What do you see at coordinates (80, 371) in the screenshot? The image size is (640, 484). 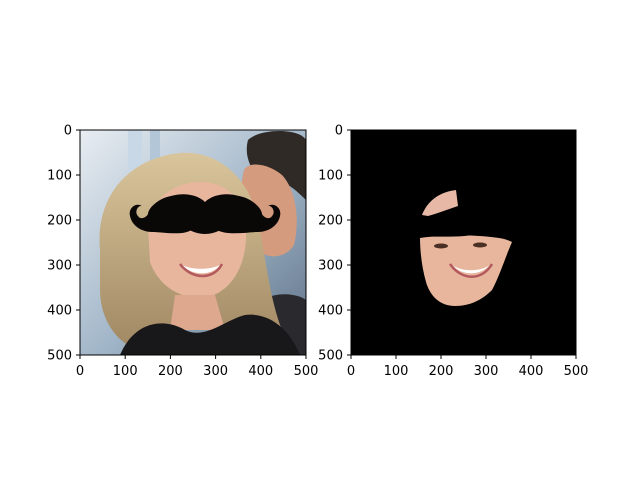 I see `left-xtick-0: 0` at bounding box center [80, 371].